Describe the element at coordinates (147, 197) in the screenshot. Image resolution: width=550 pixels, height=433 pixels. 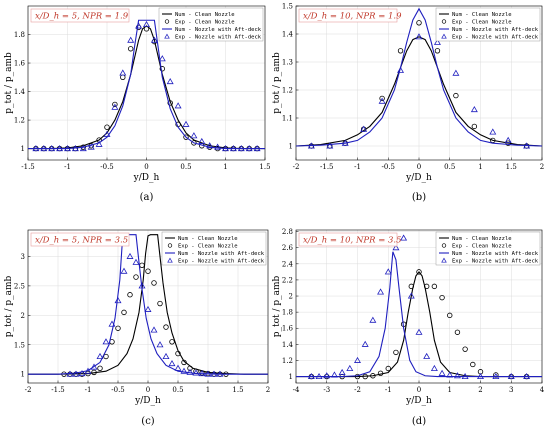
I see `panel-label: (a)` at that location.